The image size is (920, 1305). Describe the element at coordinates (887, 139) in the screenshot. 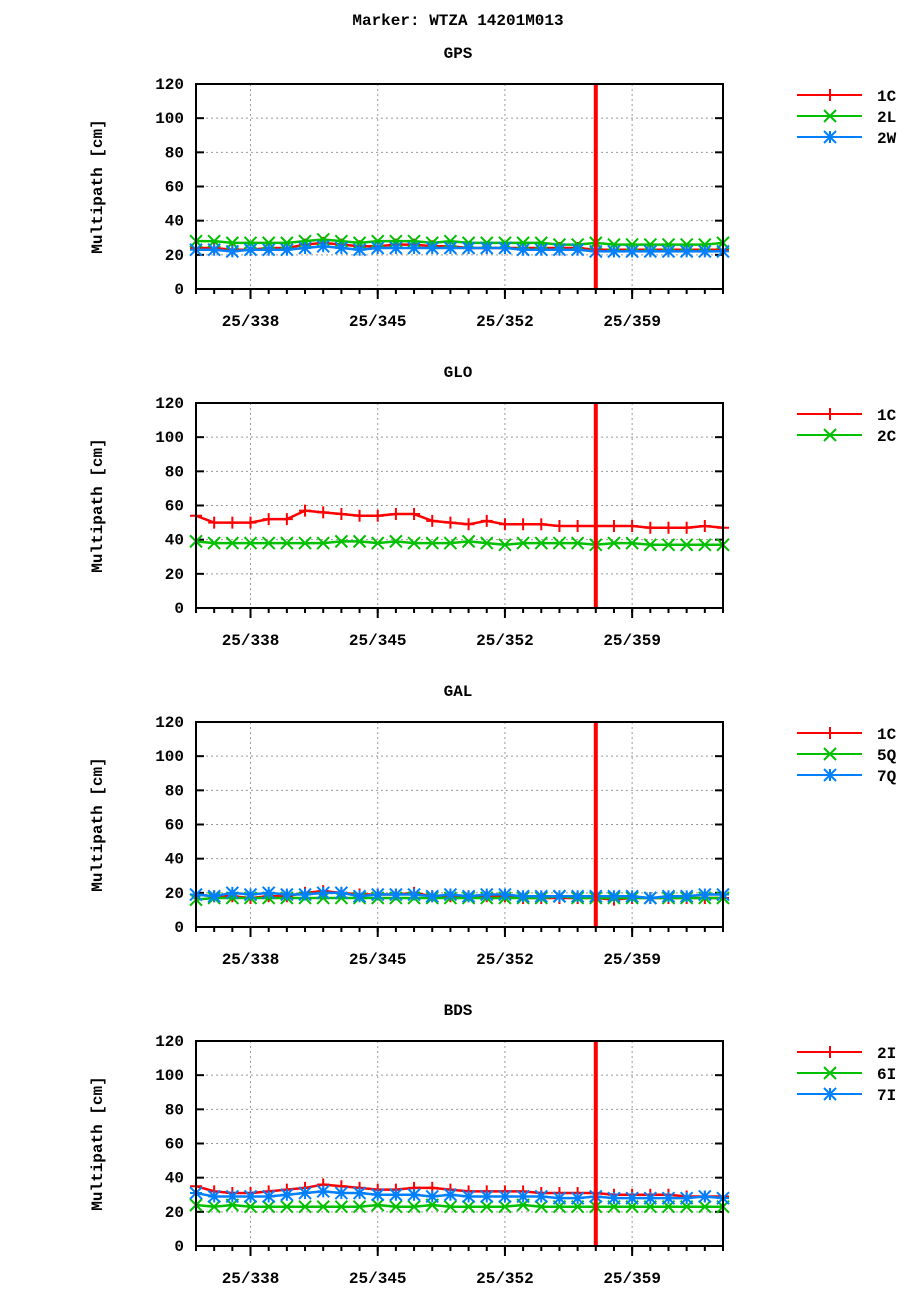

I see `legend-label: 2W` at that location.